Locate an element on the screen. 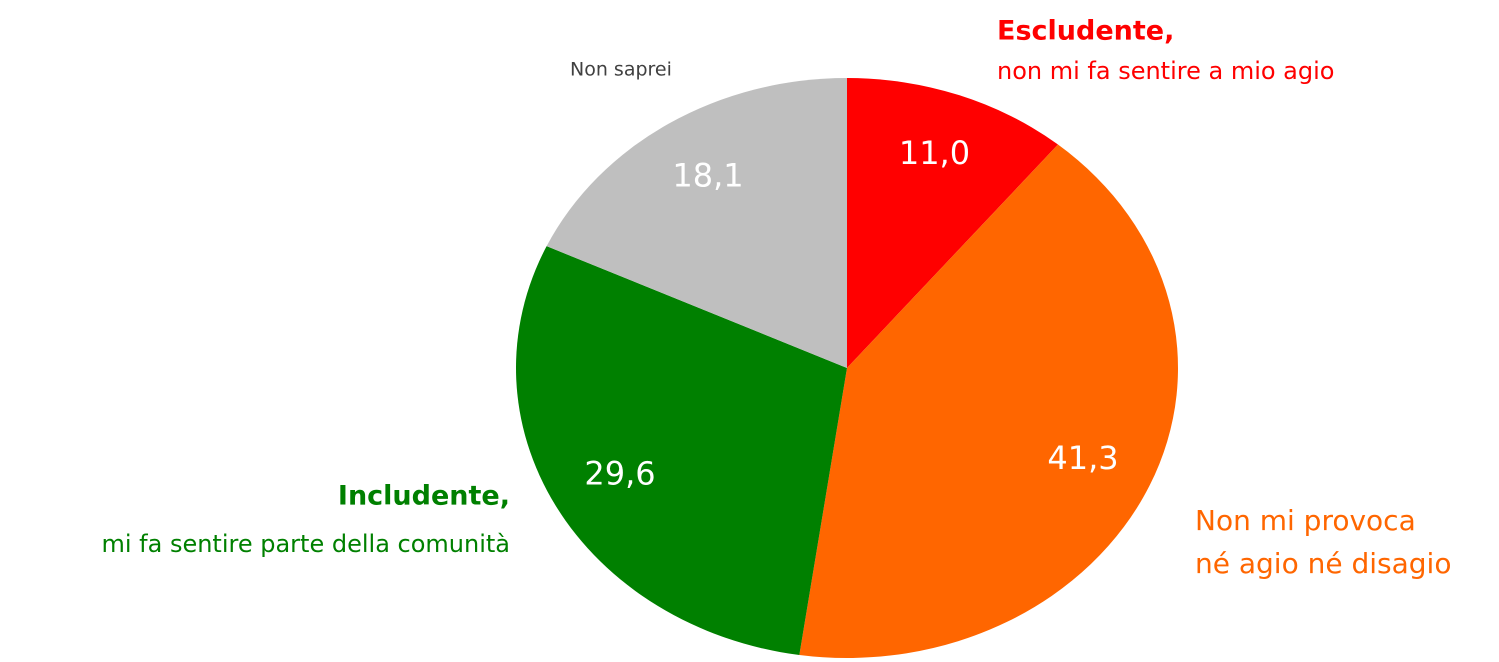 This screenshot has width=1499, height=662. category-label: né agio né disagio is located at coordinates (1323, 563).